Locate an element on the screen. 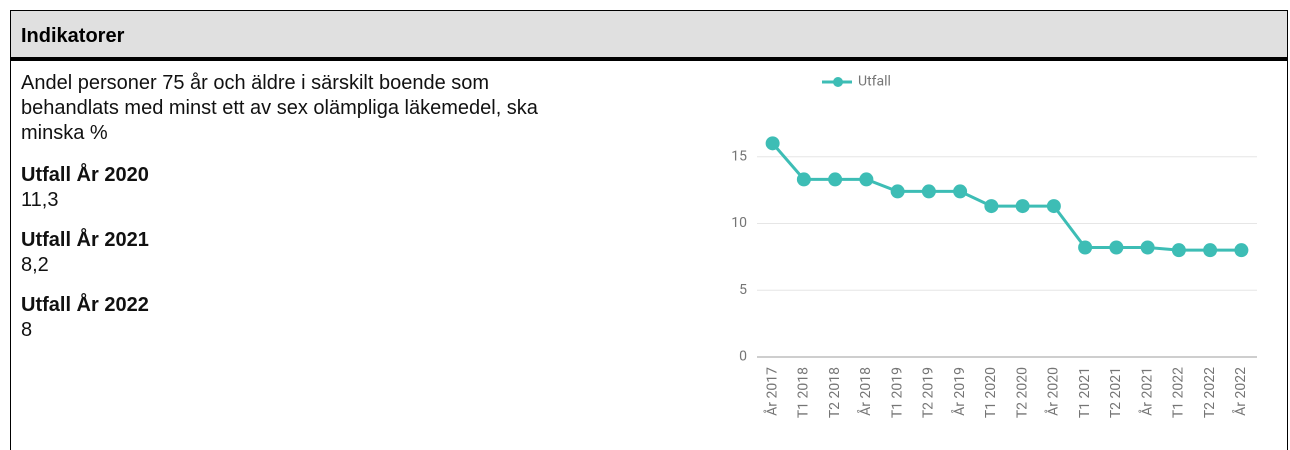  x-tick-label: År 2021 is located at coordinates (1146, 391).